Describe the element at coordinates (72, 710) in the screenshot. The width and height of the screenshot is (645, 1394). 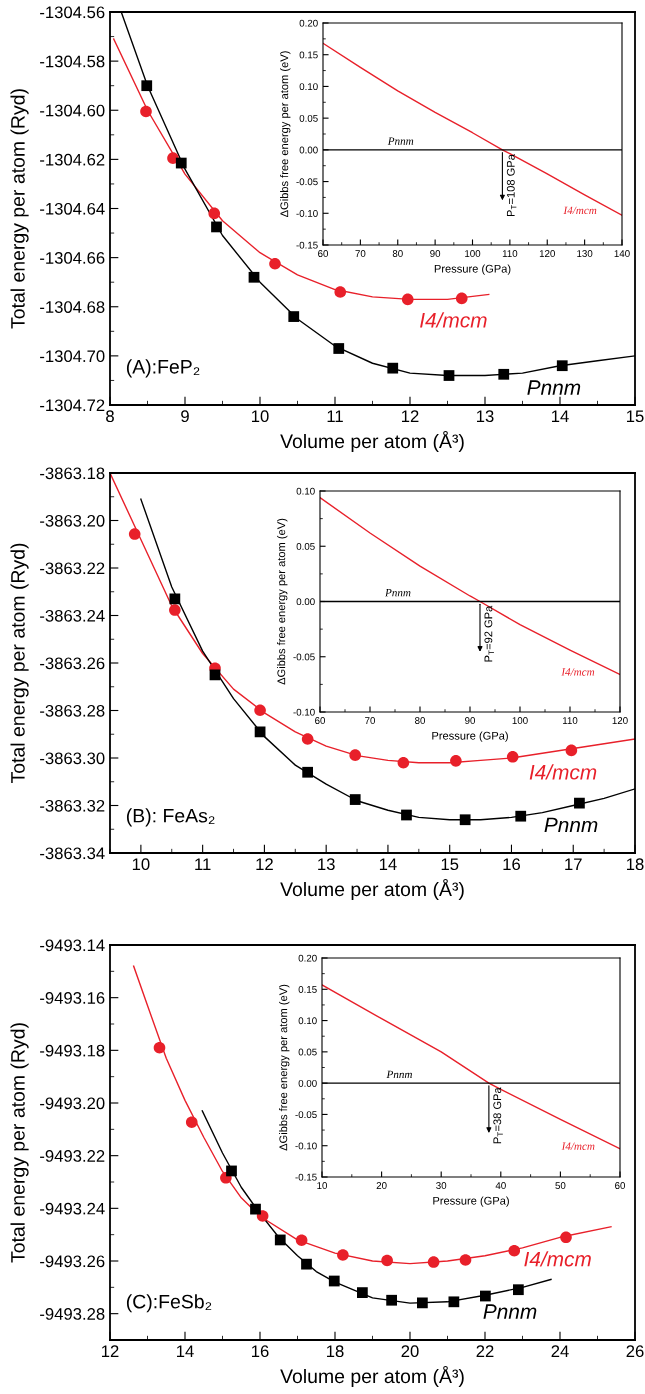
I see `y-tick-label: -3863.28` at that location.